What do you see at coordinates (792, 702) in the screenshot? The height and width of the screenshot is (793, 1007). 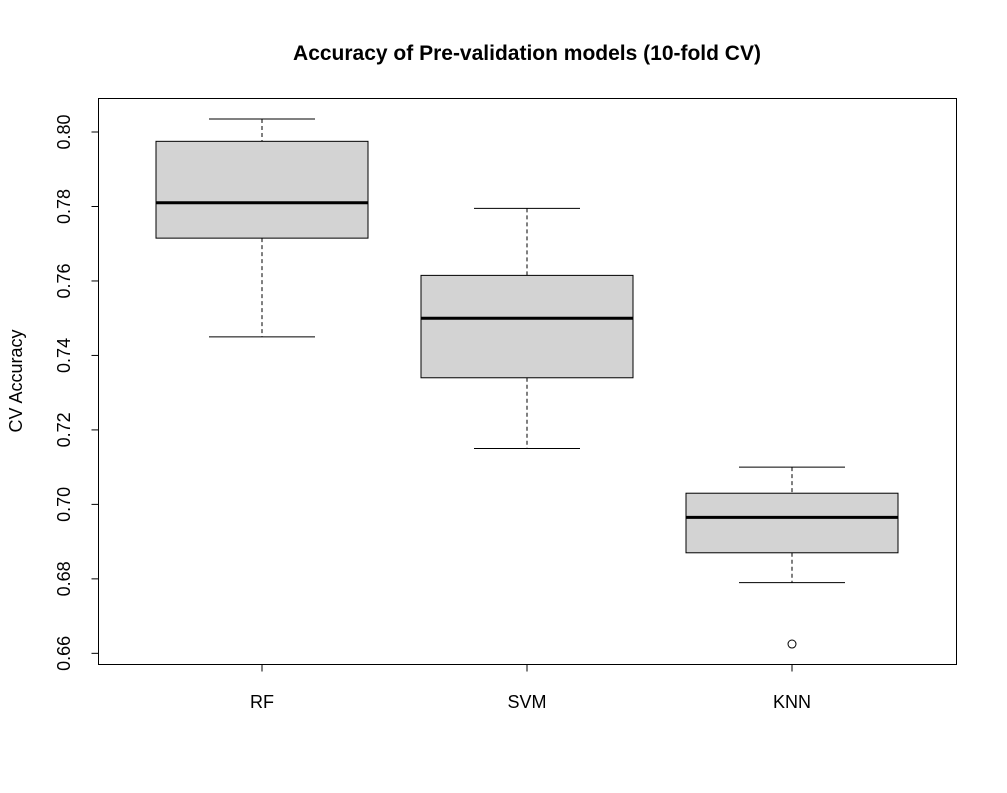 I see `x-tick-label: KNN` at bounding box center [792, 702].